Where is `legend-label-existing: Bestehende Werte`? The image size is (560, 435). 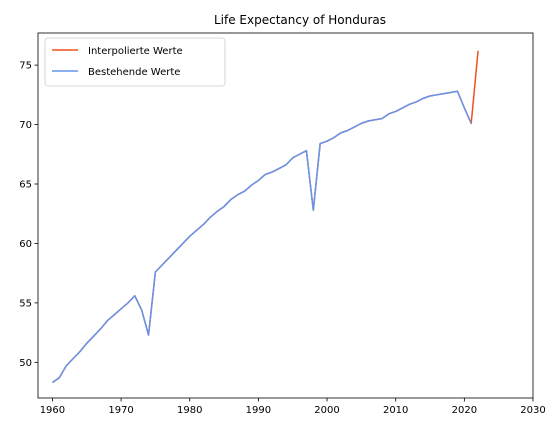
legend-label-existing: Bestehende Werte is located at coordinates (134, 72).